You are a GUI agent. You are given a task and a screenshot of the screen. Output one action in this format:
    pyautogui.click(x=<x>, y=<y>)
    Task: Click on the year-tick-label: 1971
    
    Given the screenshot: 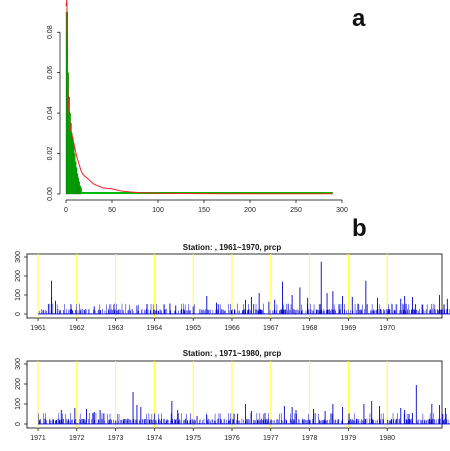 What is the action you would take?
    pyautogui.click(x=38, y=438)
    